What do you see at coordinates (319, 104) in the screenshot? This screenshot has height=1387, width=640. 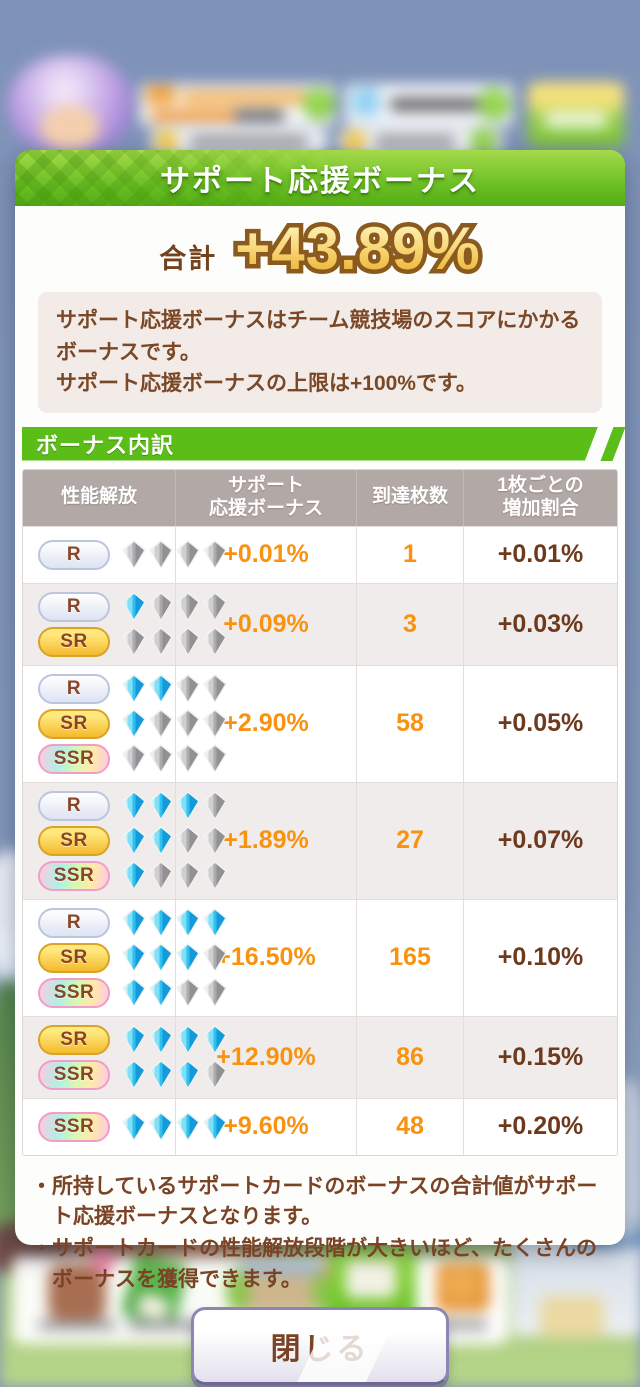 I see `plus-button` at bounding box center [319, 104].